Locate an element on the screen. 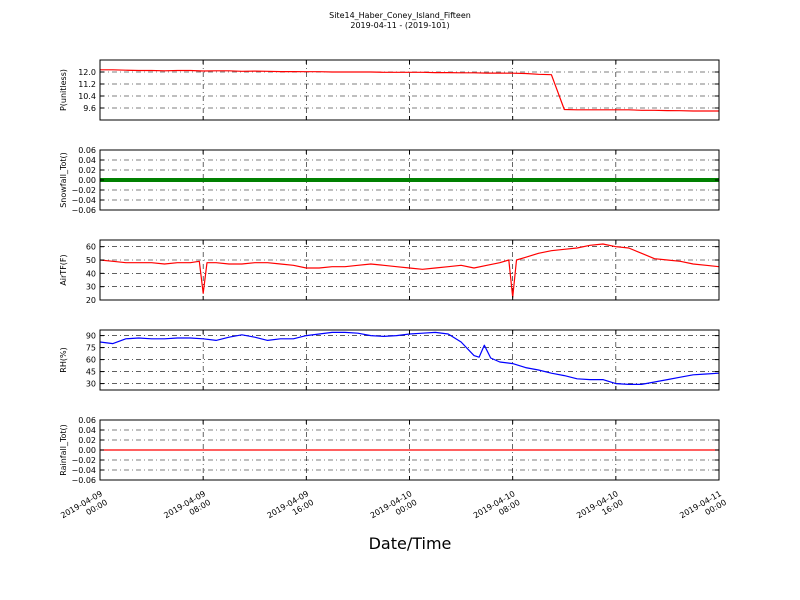 This screenshot has height=600, width=800. figure-title: Site14_Haber_Coney_Island_Fifteen is located at coordinates (400, 15).